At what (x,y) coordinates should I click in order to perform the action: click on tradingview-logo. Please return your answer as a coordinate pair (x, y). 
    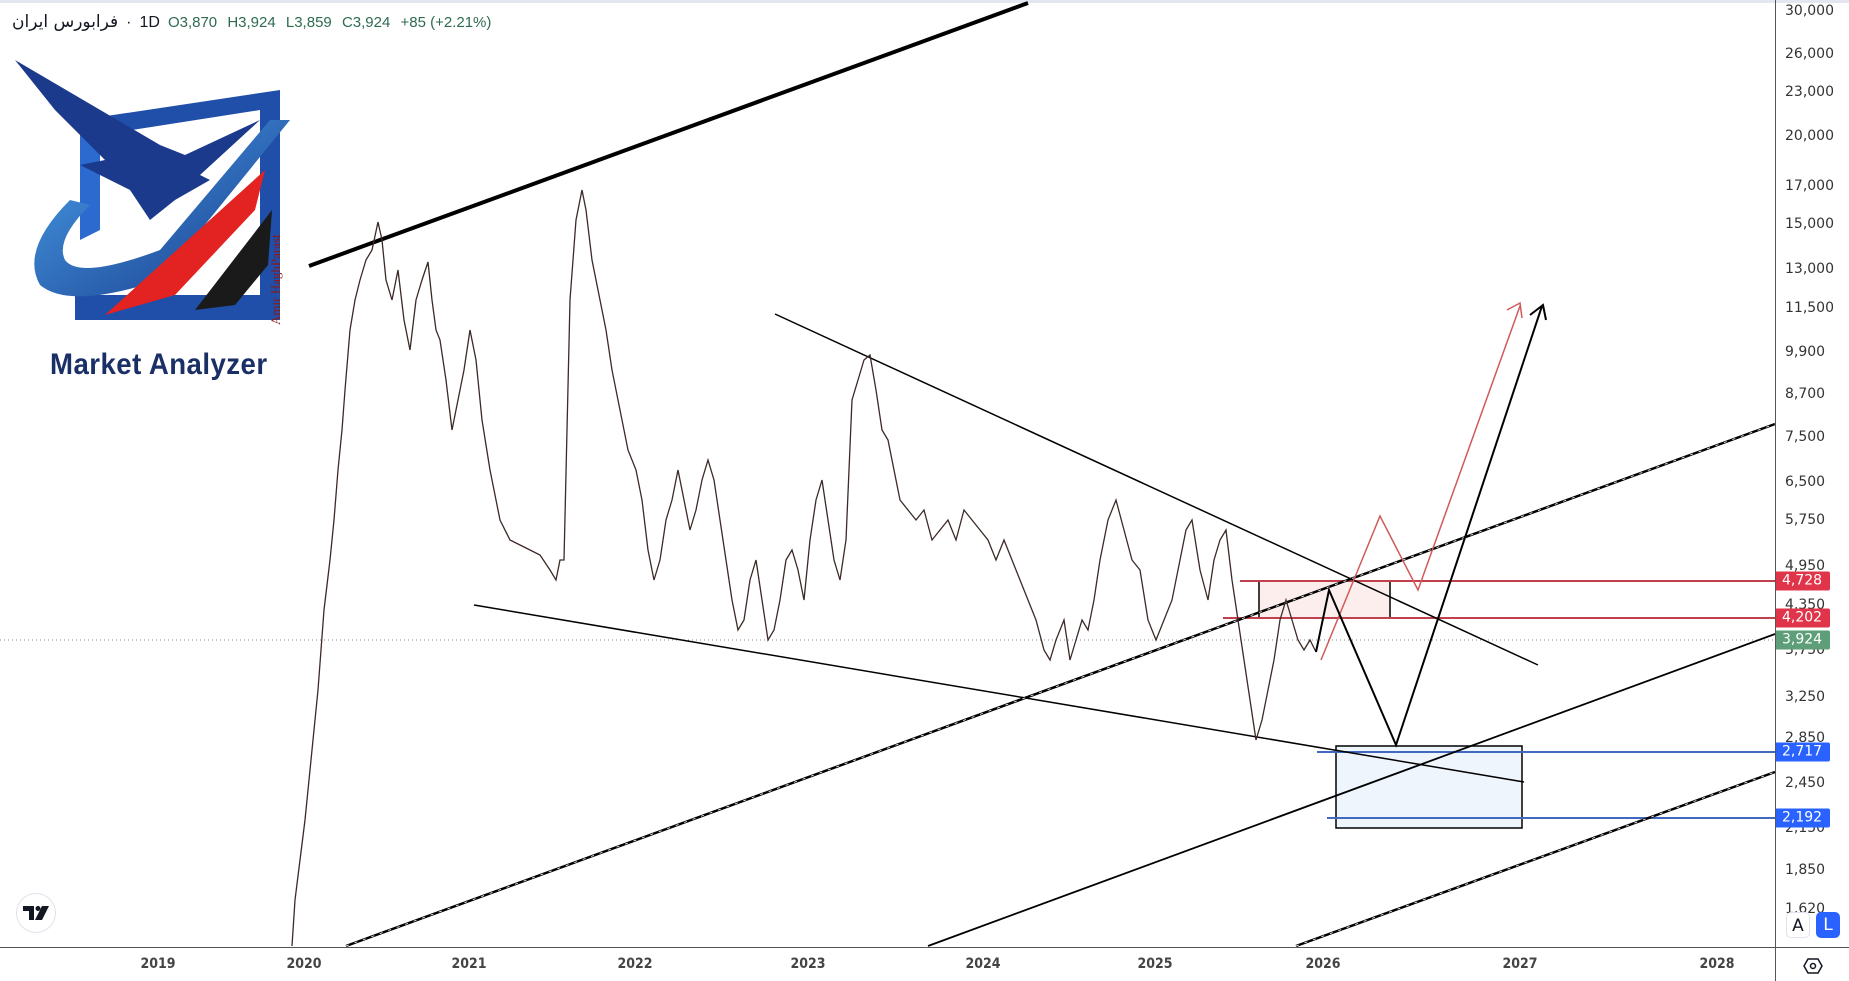
    Looking at the image, I should click on (36, 913).